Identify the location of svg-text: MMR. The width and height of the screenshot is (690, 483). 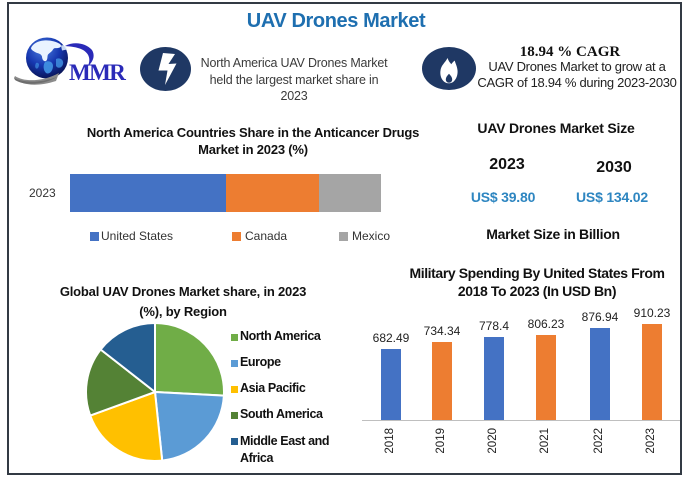
(97, 72).